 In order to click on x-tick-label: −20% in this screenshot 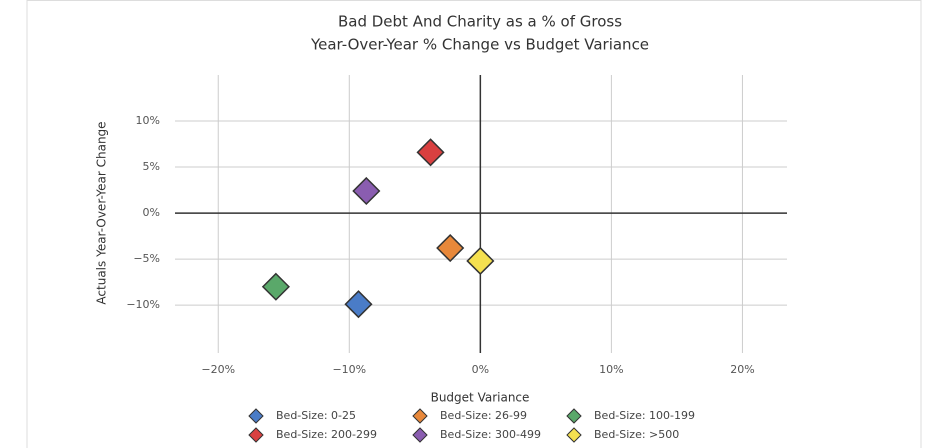, I will do `click(218, 369)`.